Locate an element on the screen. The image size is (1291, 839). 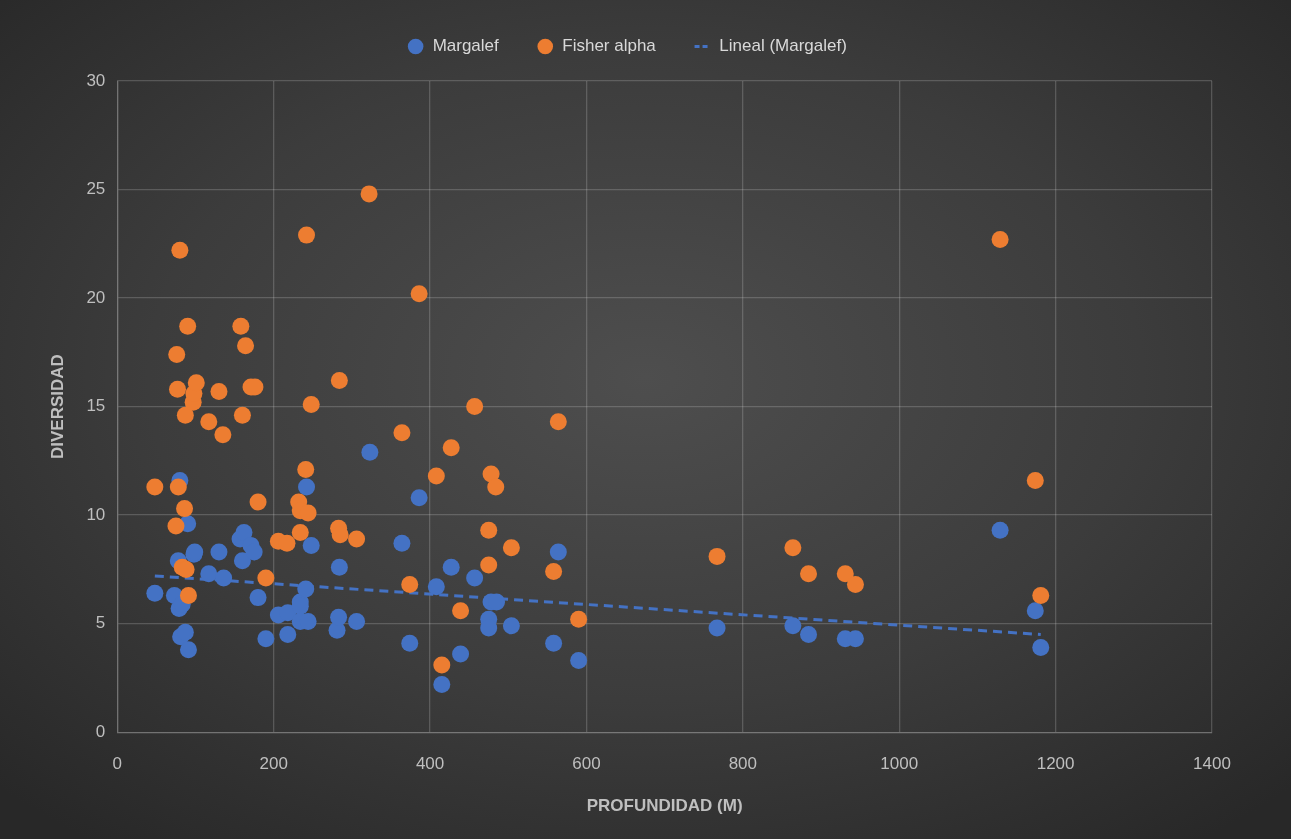
legend-label: Margalef is located at coordinates (466, 46).